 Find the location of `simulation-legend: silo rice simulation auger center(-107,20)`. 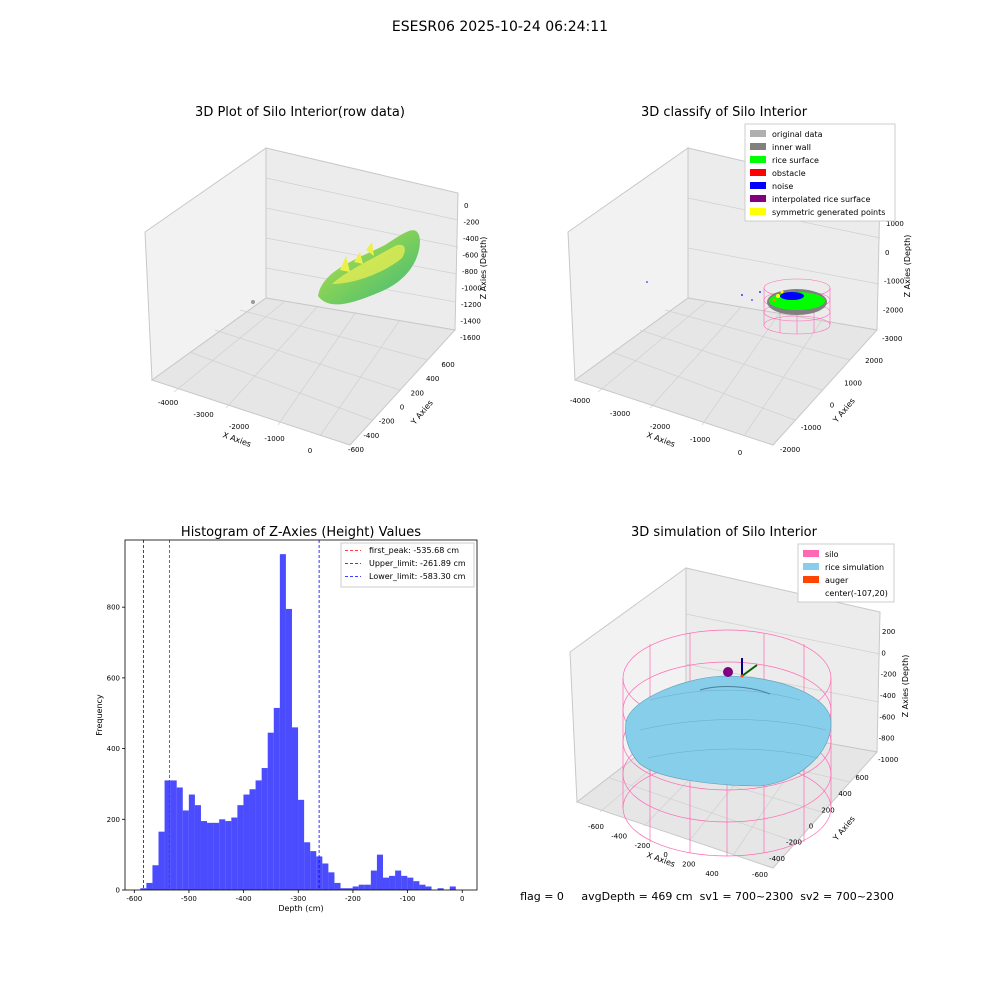

simulation-legend: silo rice simulation auger center(-107,20) is located at coordinates (846, 573).